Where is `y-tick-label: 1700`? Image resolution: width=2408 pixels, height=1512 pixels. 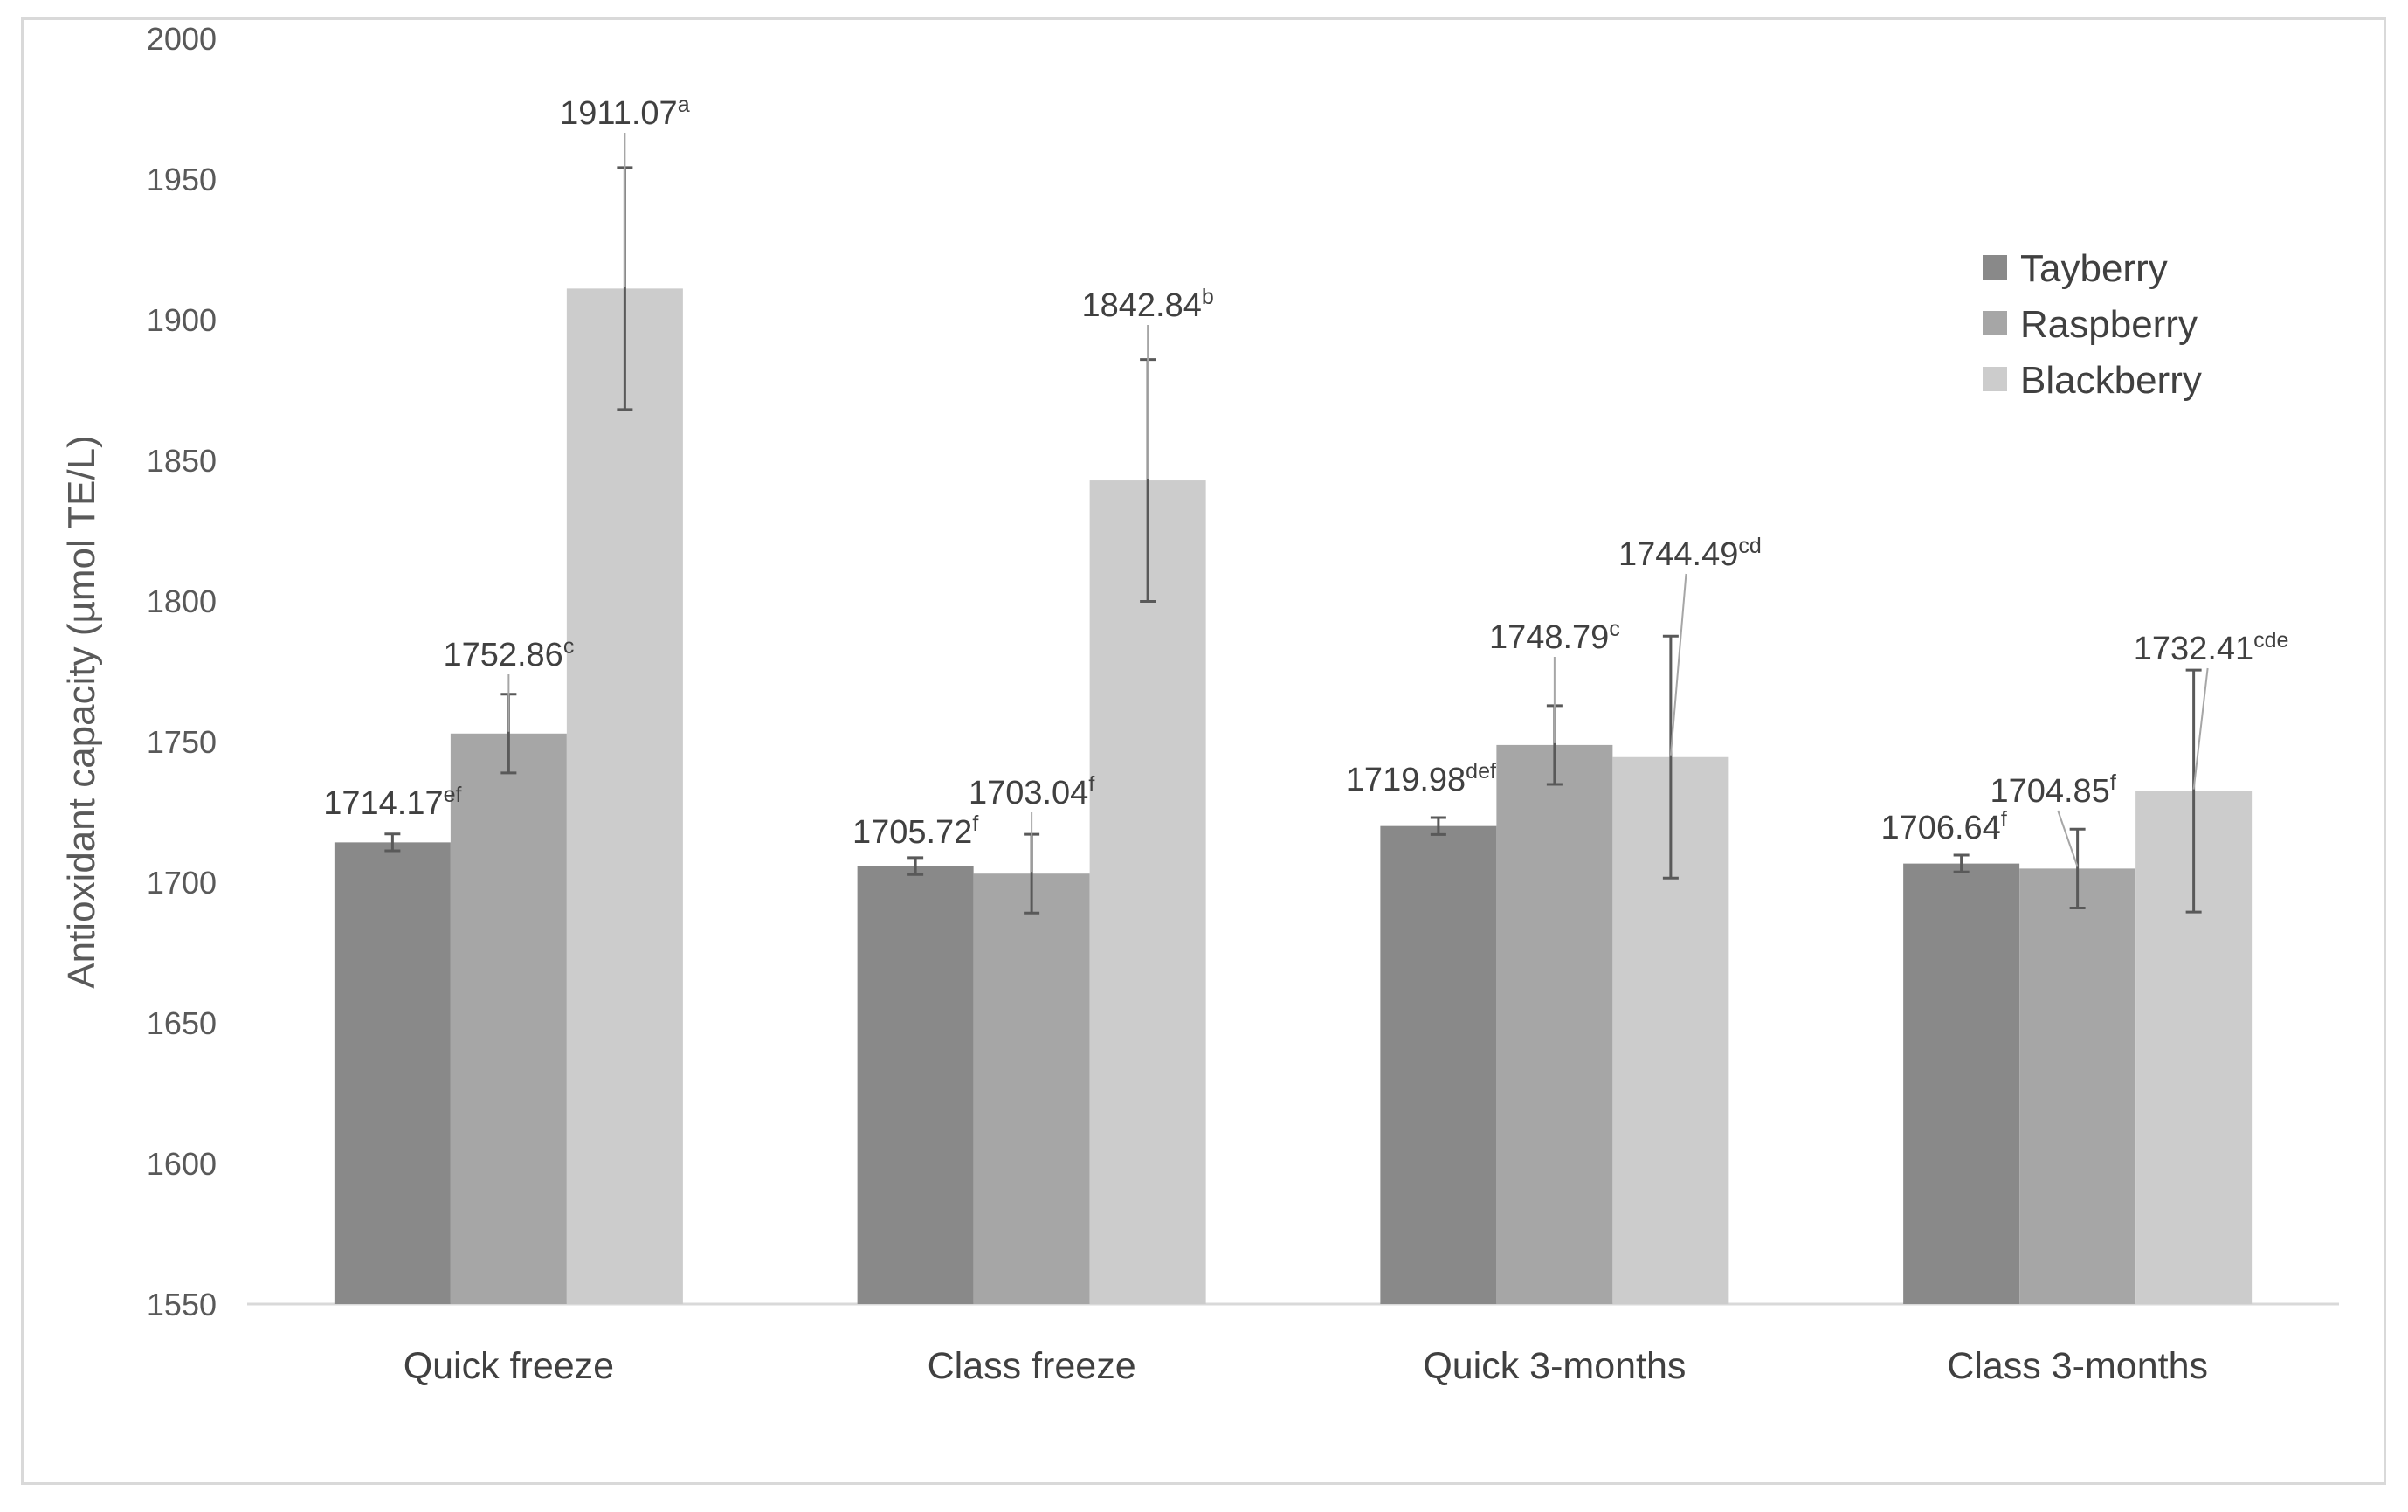
y-tick-label: 1700 is located at coordinates (182, 883).